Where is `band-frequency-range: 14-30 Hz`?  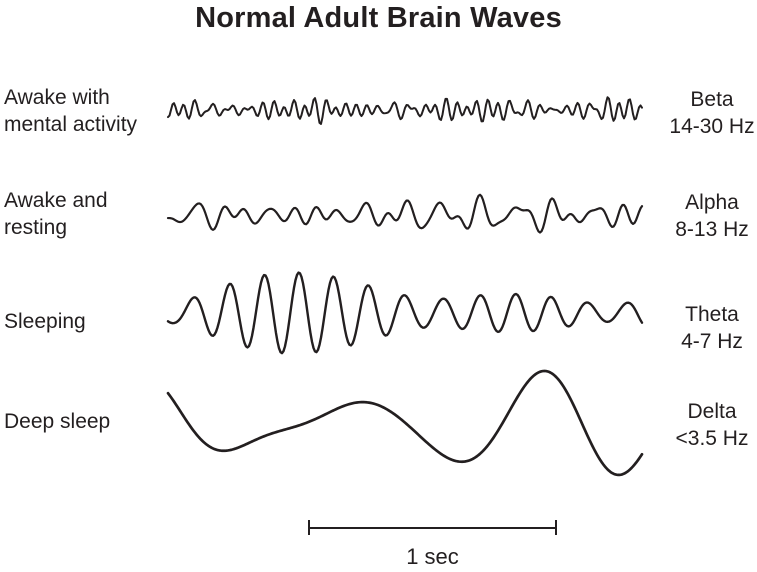 band-frequency-range: 14-30 Hz is located at coordinates (712, 126).